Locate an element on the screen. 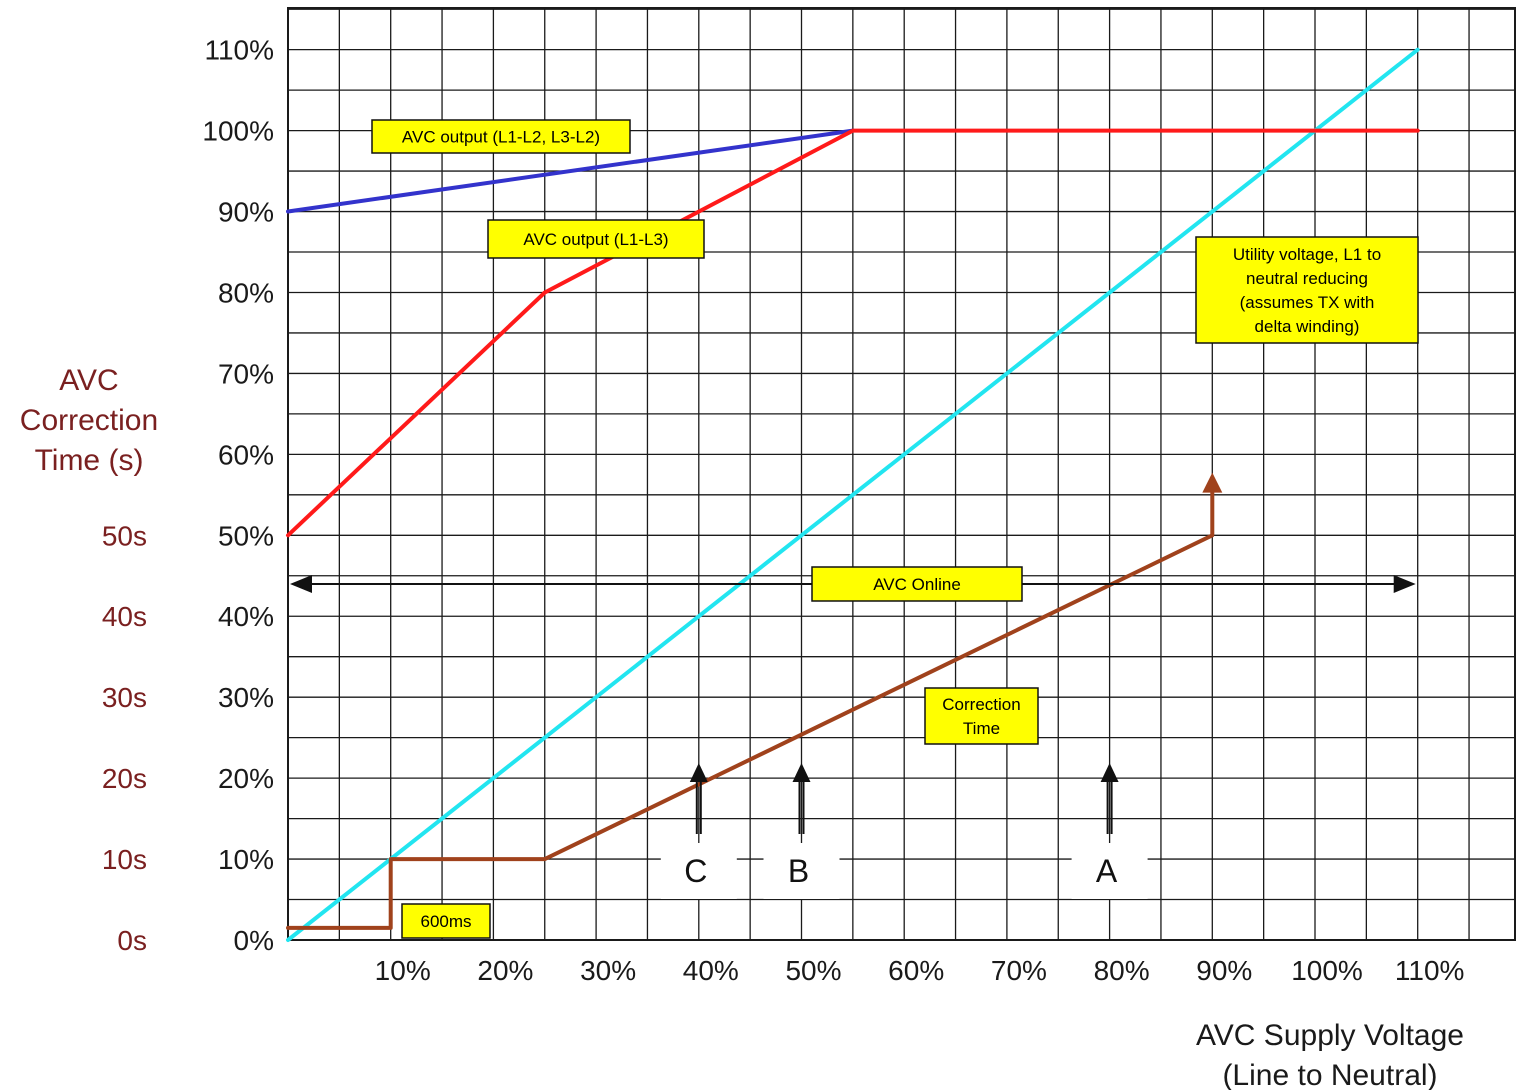  y-tick-label: 60% is located at coordinates (246, 454).